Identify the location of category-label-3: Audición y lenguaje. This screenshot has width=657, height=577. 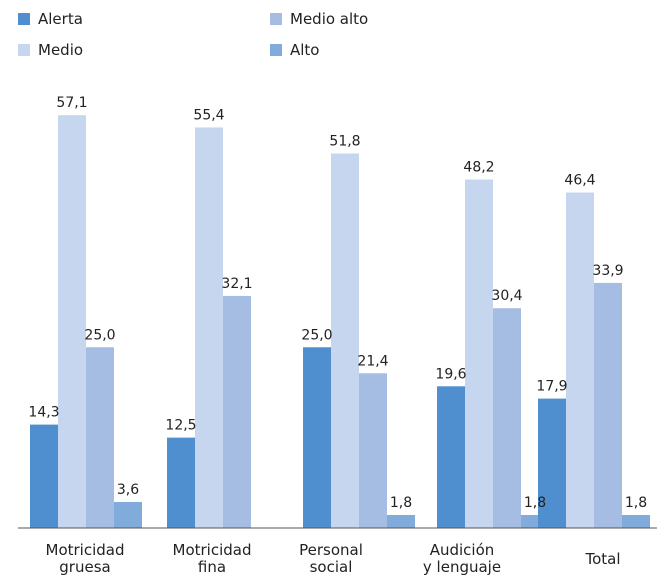
(462, 558).